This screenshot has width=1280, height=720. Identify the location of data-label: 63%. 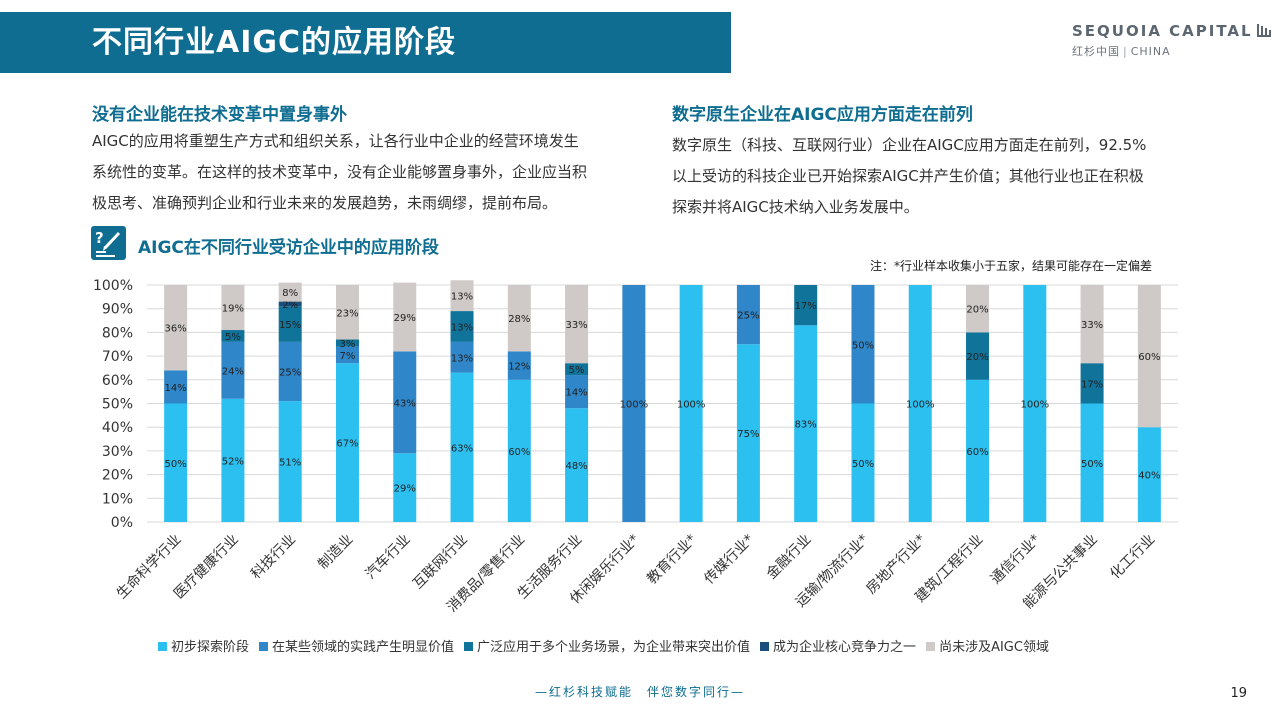
(462, 448).